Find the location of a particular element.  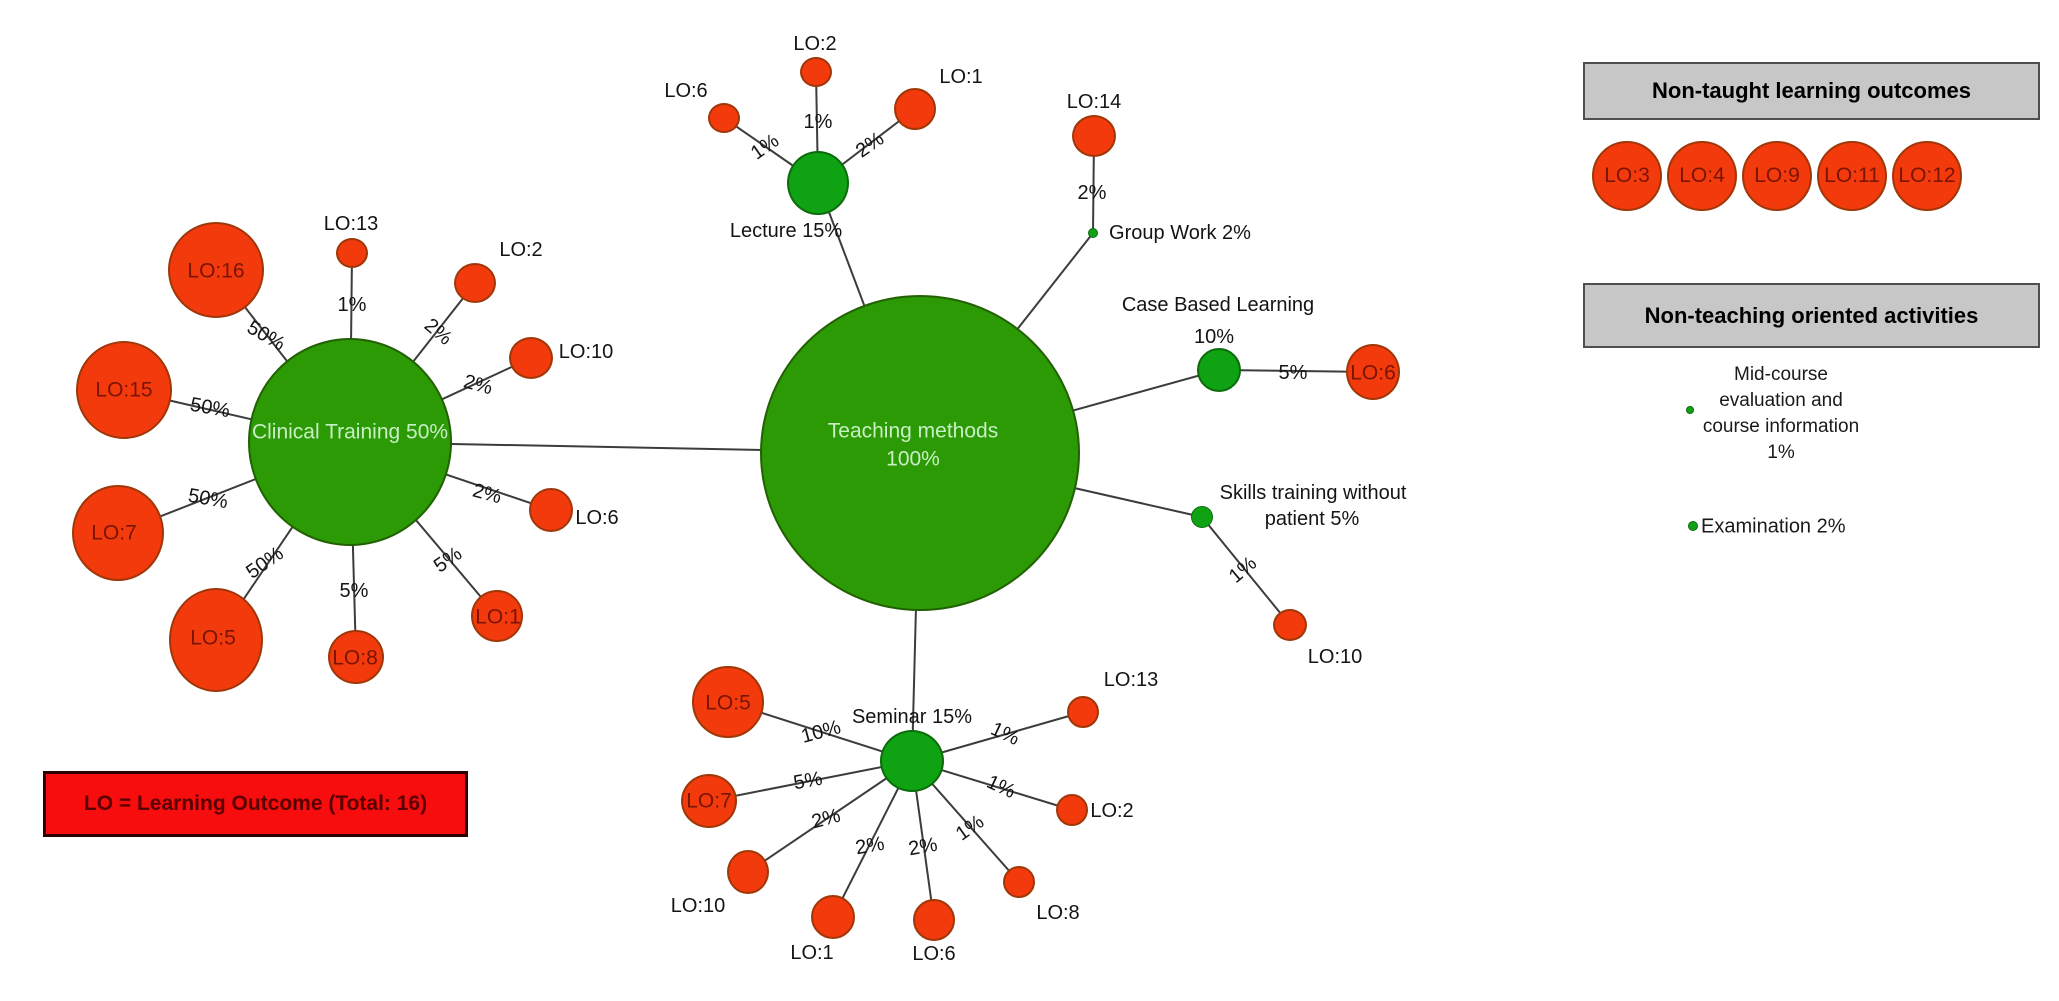

node-seminar-lo1 is located at coordinates (833, 917).